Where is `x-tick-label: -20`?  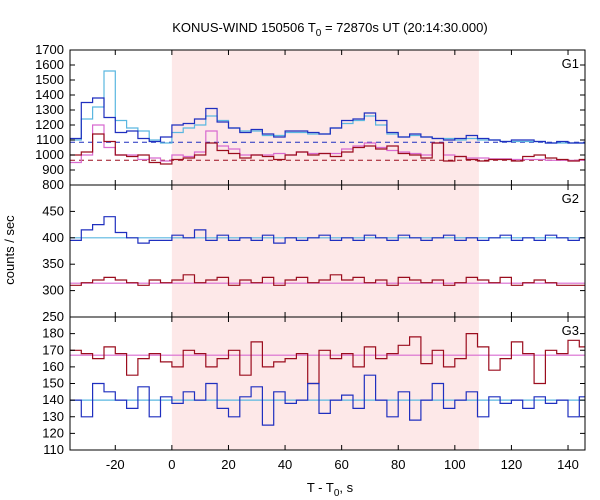
x-tick-label: -20 is located at coordinates (115, 464).